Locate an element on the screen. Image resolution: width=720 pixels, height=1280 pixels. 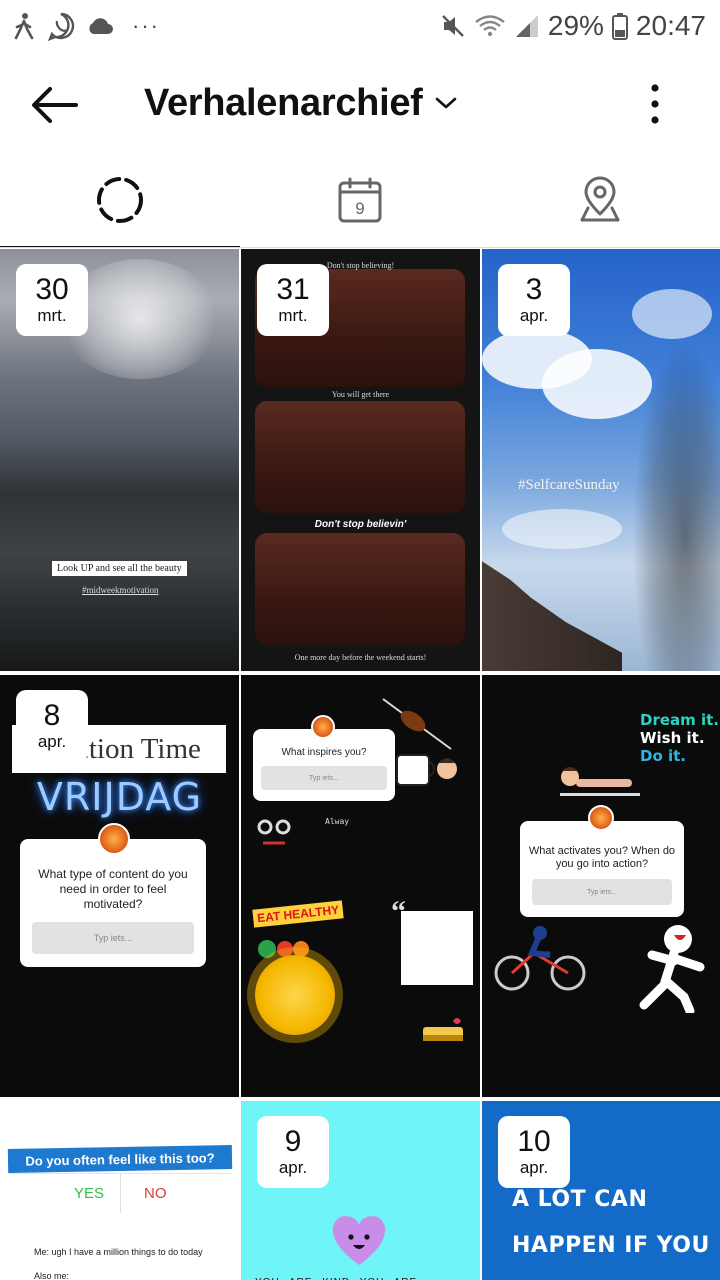
tab-map is located at coordinates (600, 200).